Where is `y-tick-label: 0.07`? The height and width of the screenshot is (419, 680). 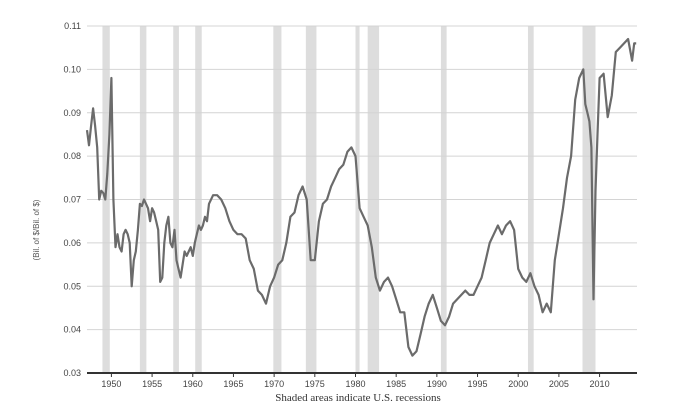 y-tick-label: 0.07 is located at coordinates (72, 200).